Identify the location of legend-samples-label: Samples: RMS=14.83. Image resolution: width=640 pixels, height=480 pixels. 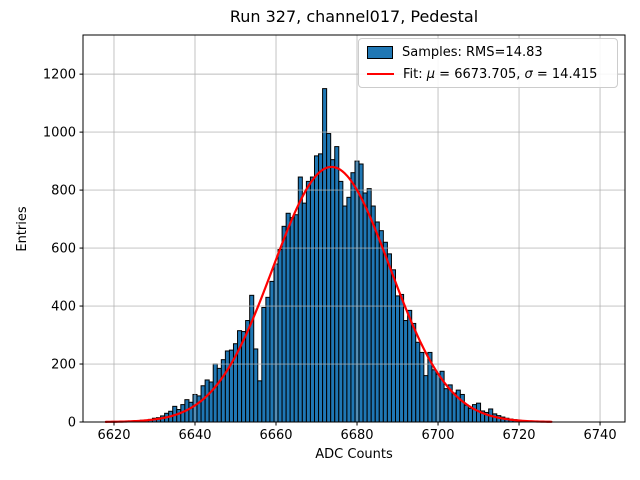
(472, 52).